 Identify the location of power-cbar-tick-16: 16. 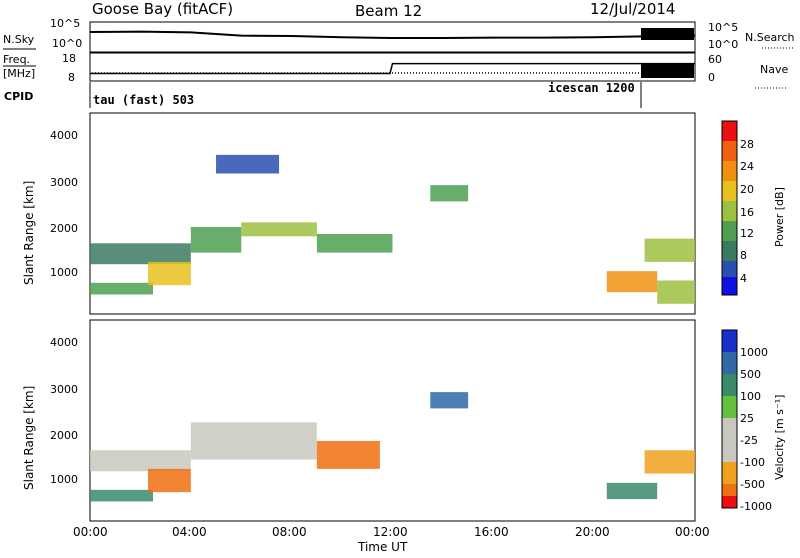
(747, 212).